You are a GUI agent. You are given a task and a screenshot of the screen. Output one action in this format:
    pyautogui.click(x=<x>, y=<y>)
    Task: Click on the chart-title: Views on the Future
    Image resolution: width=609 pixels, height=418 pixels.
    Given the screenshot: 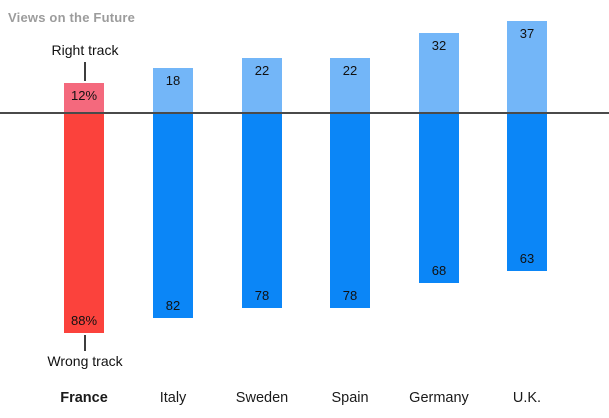 What is the action you would take?
    pyautogui.click(x=72, y=17)
    